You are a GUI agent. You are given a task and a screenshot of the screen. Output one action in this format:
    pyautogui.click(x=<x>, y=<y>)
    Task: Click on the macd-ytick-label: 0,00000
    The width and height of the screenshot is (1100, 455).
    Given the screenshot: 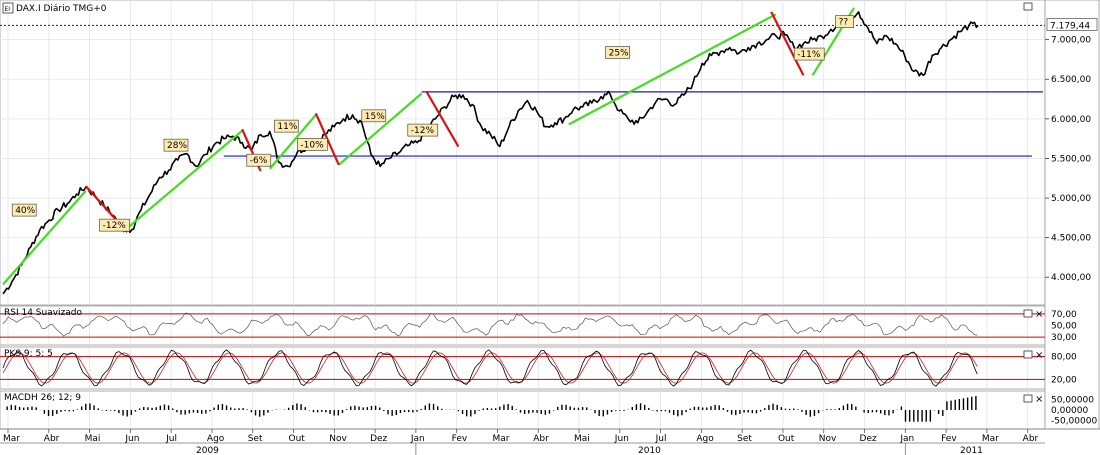 What is the action you would take?
    pyautogui.click(x=1069, y=411)
    